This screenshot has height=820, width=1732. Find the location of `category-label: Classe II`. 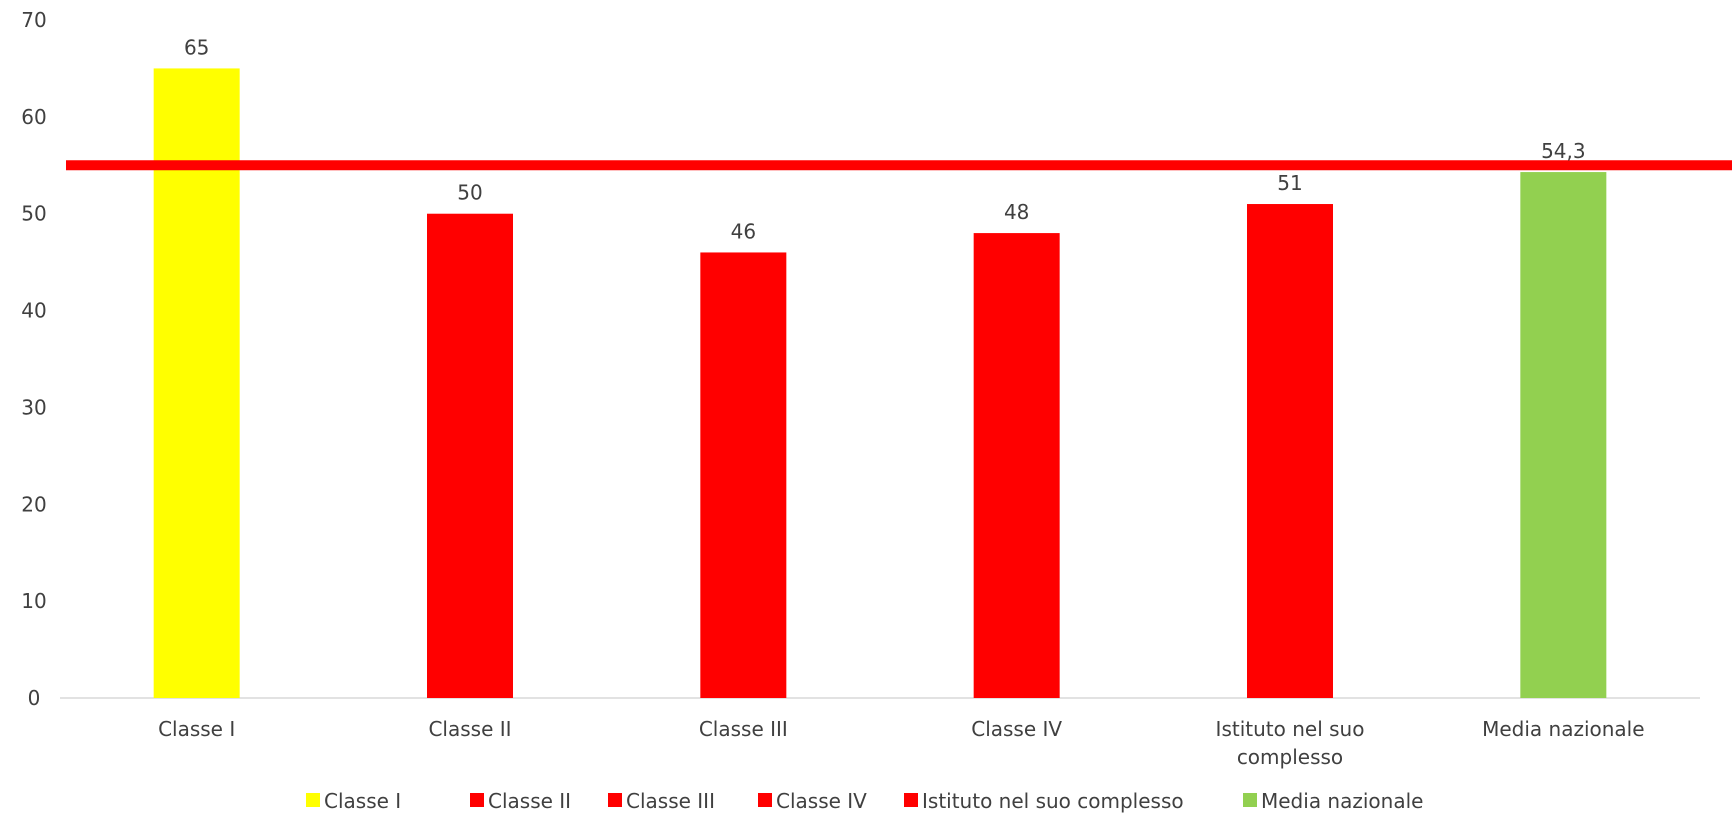

category-label: Classe II is located at coordinates (469, 729).